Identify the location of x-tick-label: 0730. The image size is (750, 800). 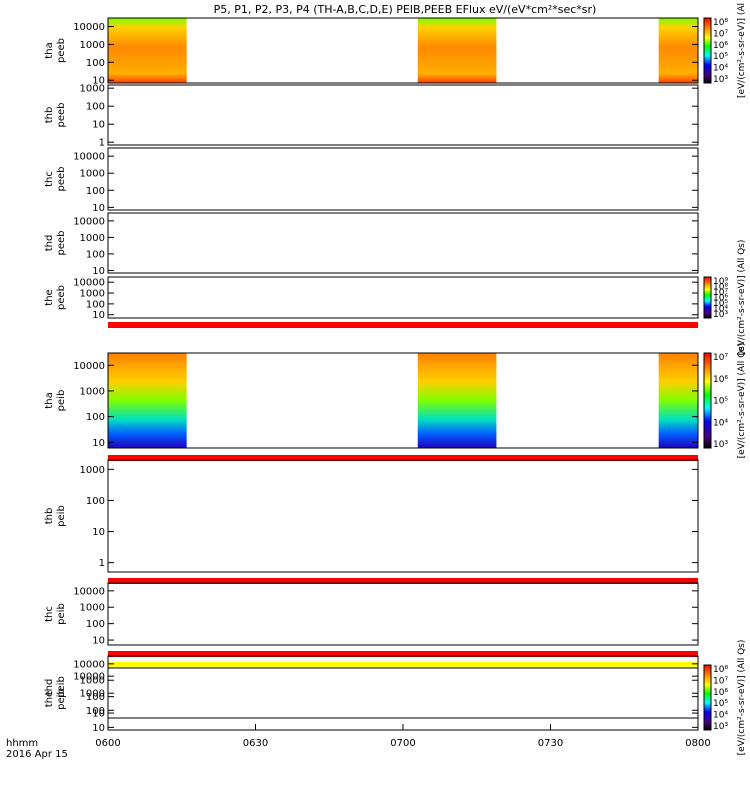
(550, 743).